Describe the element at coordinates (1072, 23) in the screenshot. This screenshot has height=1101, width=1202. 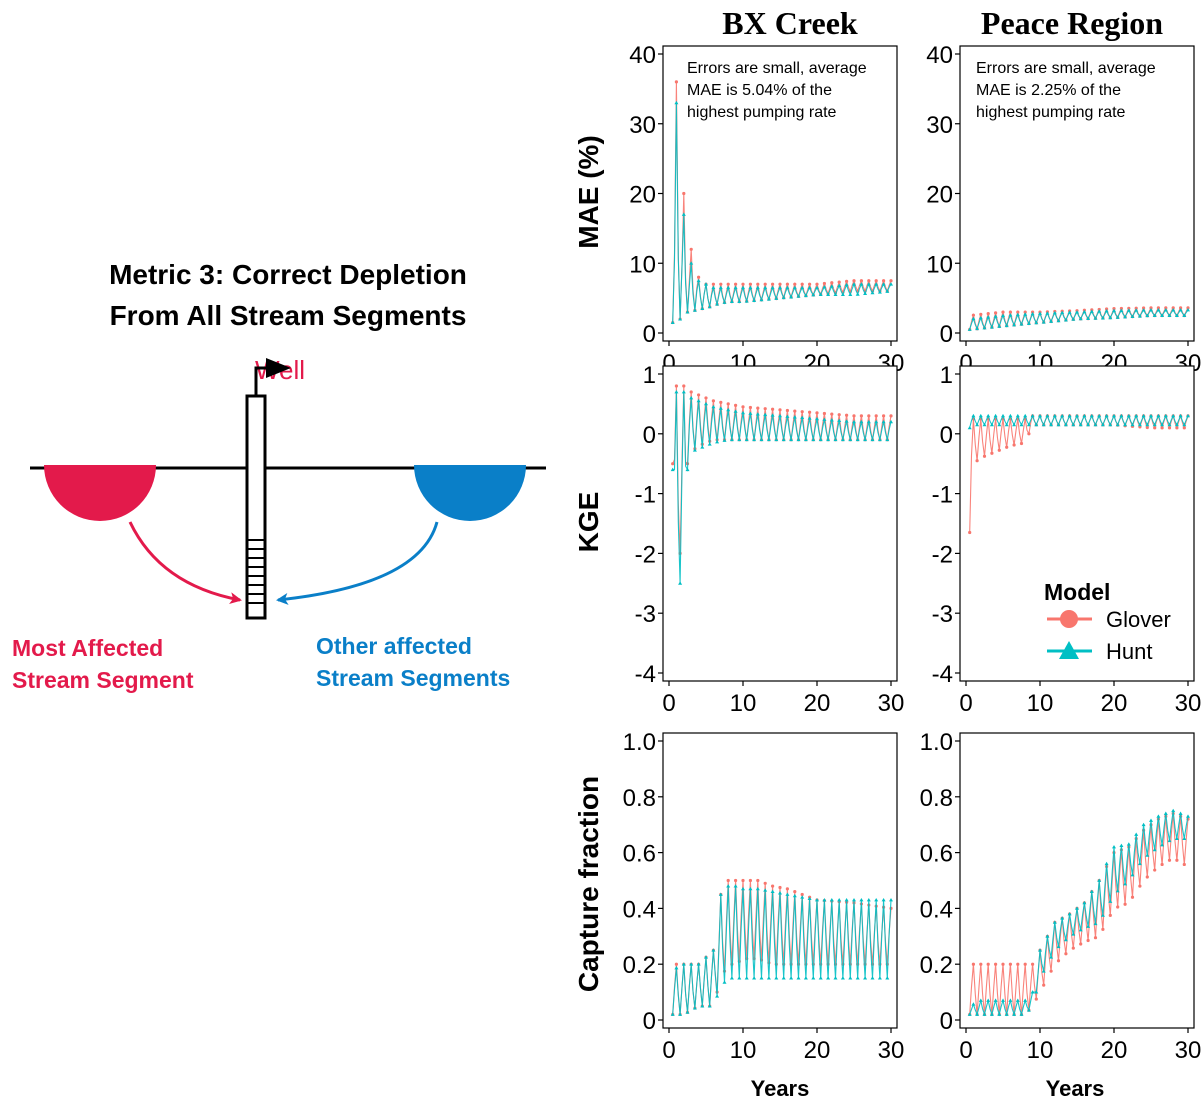
I see `column-title-peace-region: Peace Region` at that location.